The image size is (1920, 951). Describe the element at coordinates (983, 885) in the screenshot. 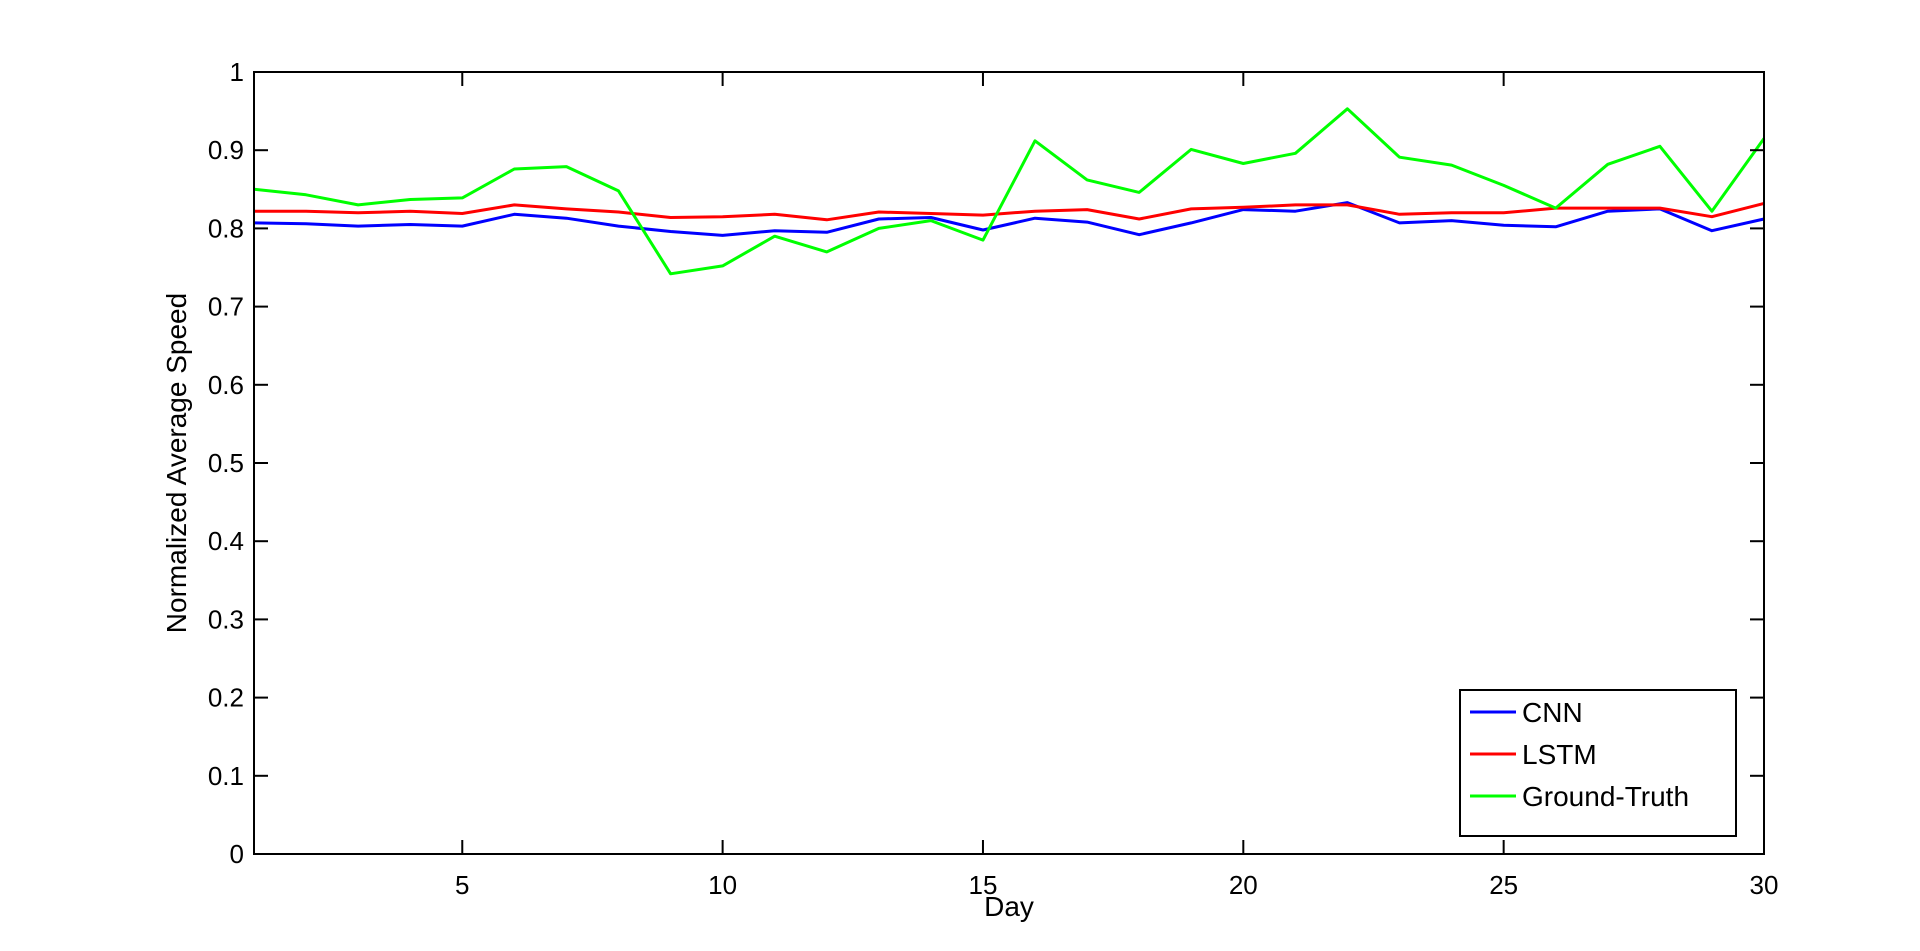

I see `x-tick-label: 15` at that location.